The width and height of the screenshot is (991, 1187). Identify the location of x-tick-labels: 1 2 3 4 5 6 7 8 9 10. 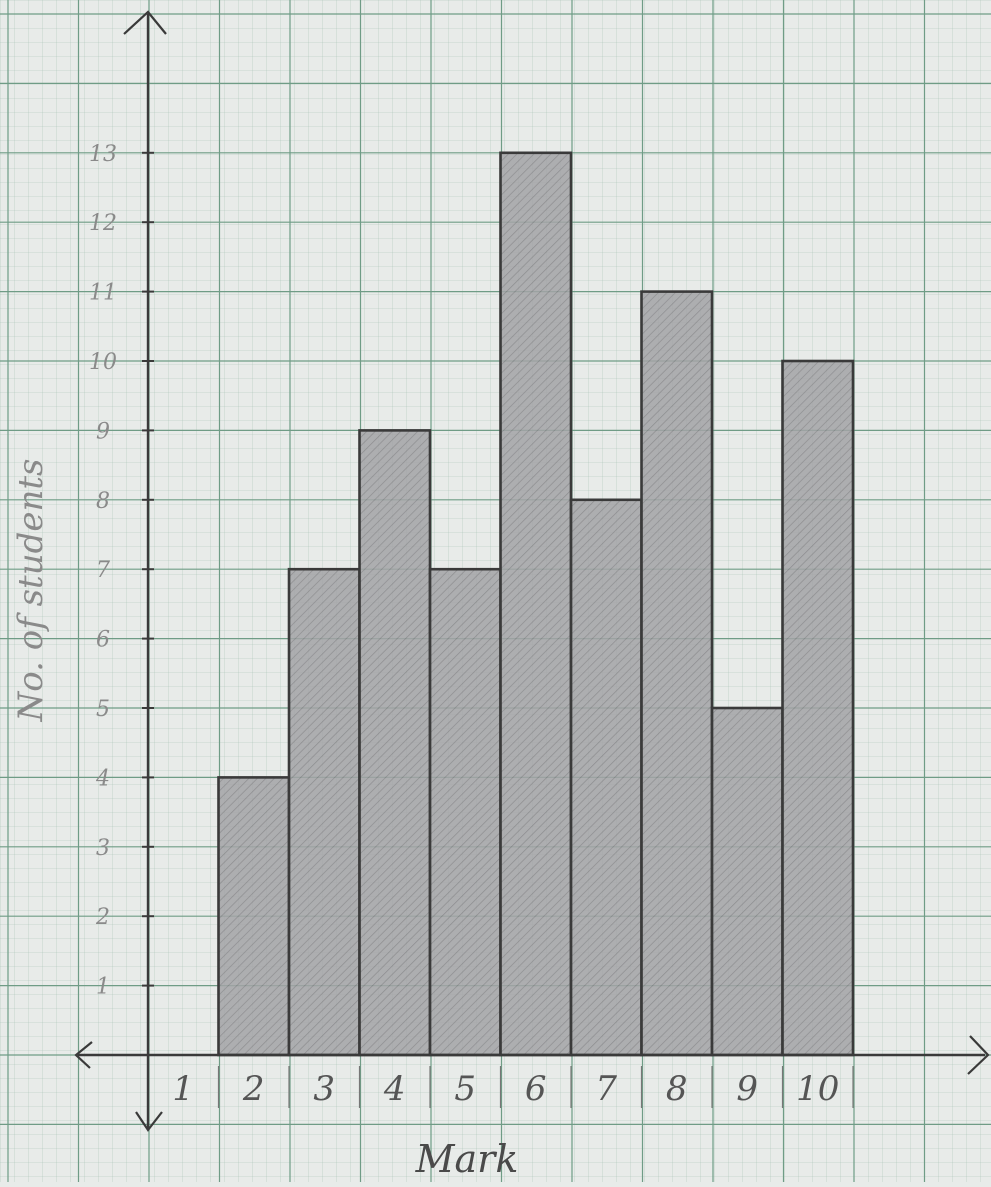
(513, 1087).